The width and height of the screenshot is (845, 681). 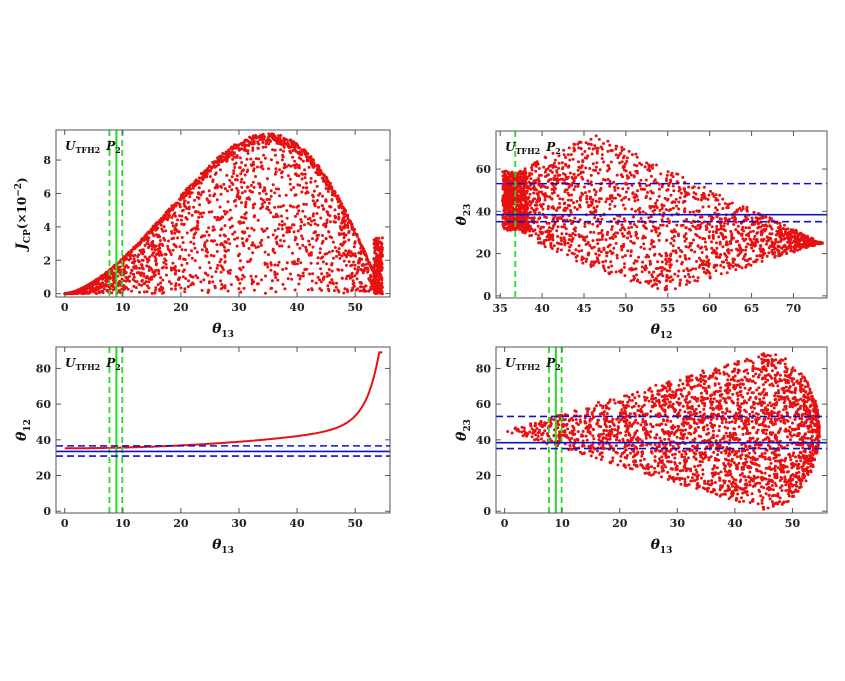 What do you see at coordinates (23, 215) in the screenshot?
I see `y-axis-label: JCP(×10−2)` at bounding box center [23, 215].